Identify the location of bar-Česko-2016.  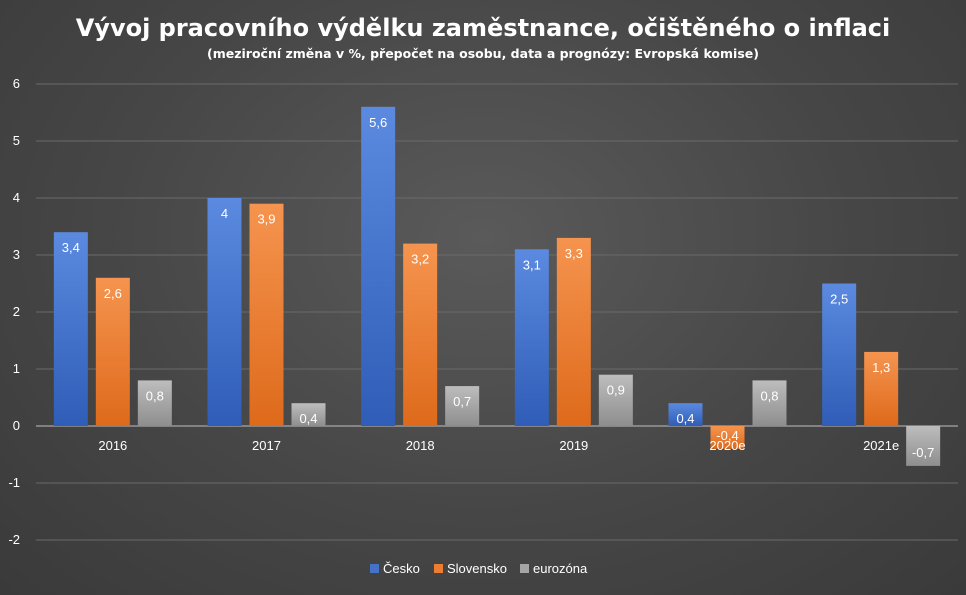
(70, 329).